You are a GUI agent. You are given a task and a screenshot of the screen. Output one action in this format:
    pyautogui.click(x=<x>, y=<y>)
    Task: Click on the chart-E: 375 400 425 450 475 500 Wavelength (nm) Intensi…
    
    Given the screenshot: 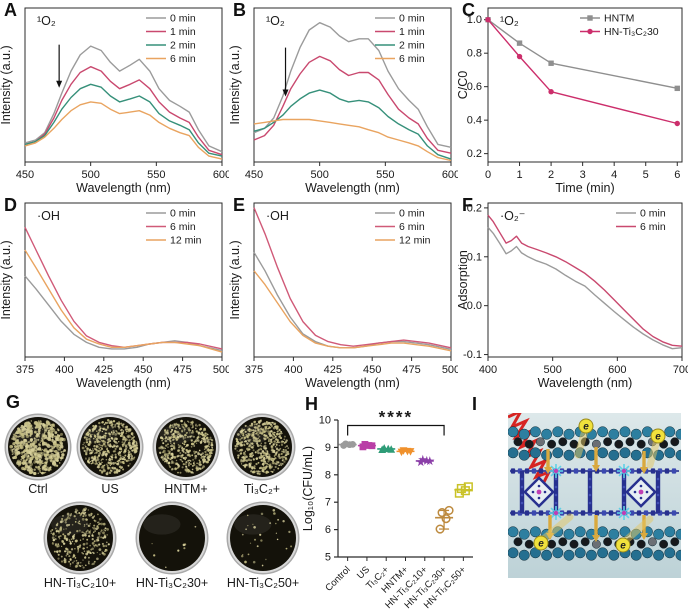 What is the action you would take?
    pyautogui.click(x=343, y=296)
    